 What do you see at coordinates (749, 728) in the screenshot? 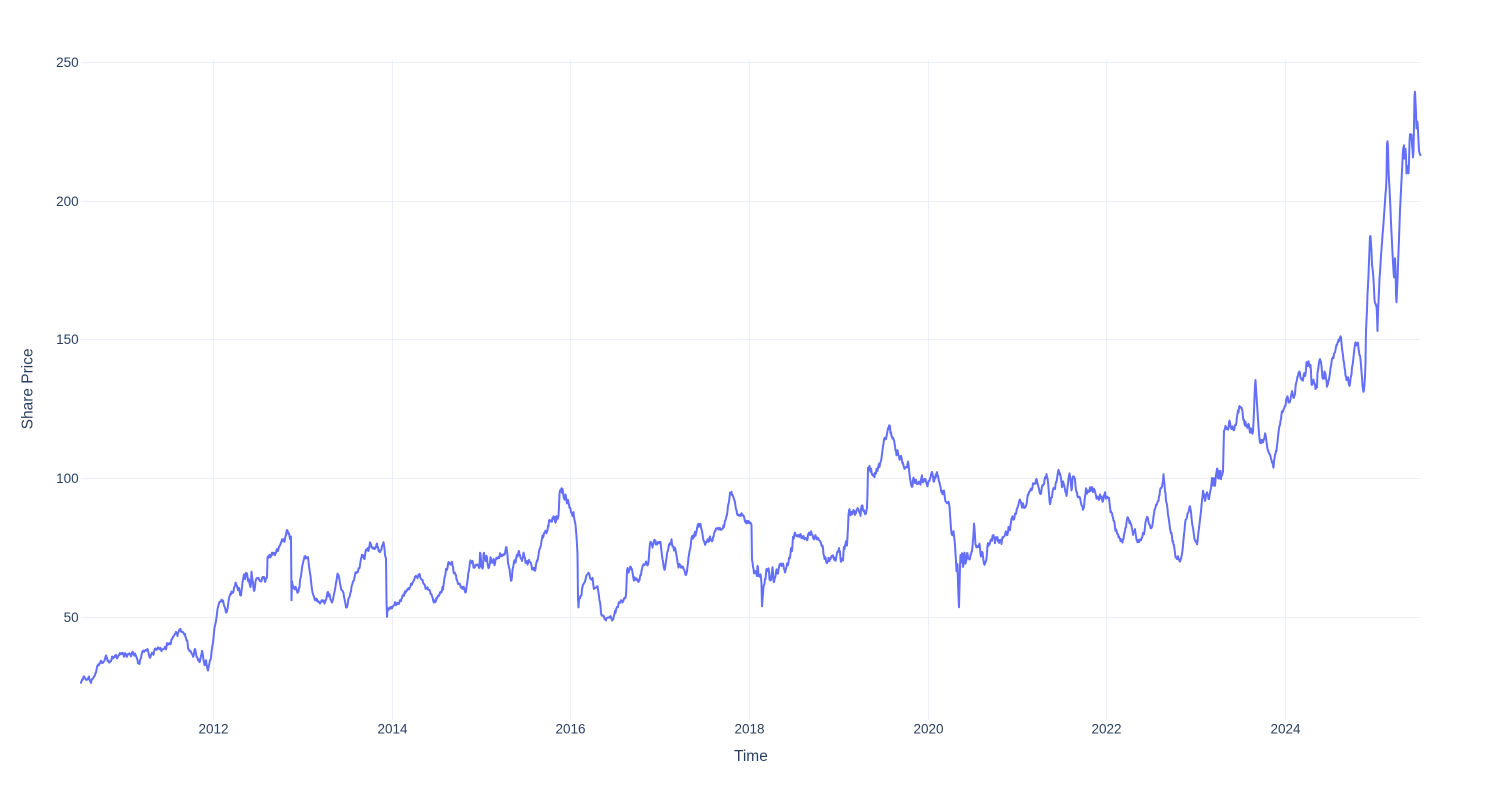
I see `svg-text: 2018` at bounding box center [749, 728].